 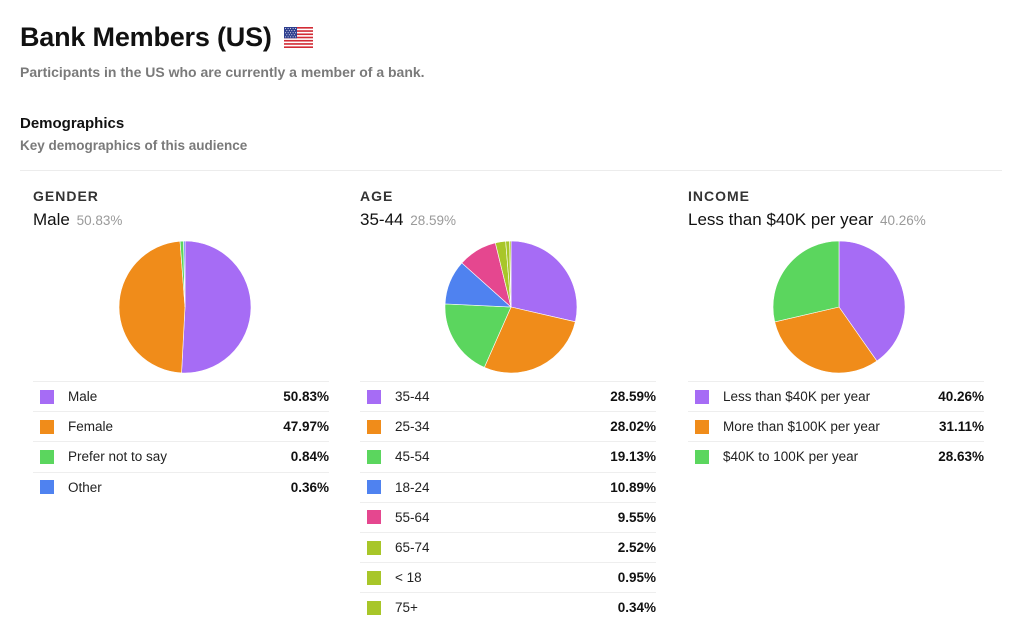 I want to click on legend-row-other: Other 0.36%, so click(x=181, y=486).